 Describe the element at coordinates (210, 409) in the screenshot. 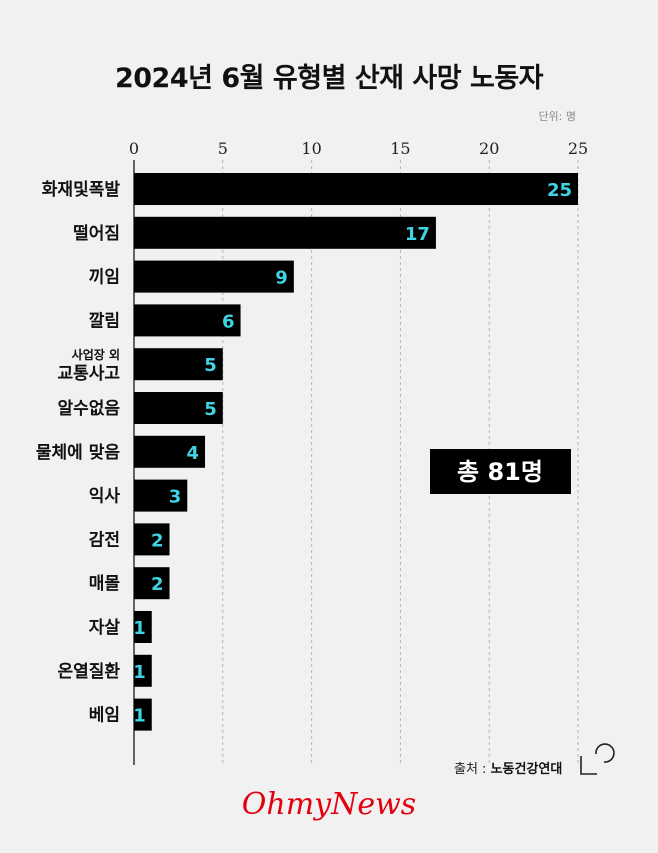

I see `value-label-5: 5` at that location.